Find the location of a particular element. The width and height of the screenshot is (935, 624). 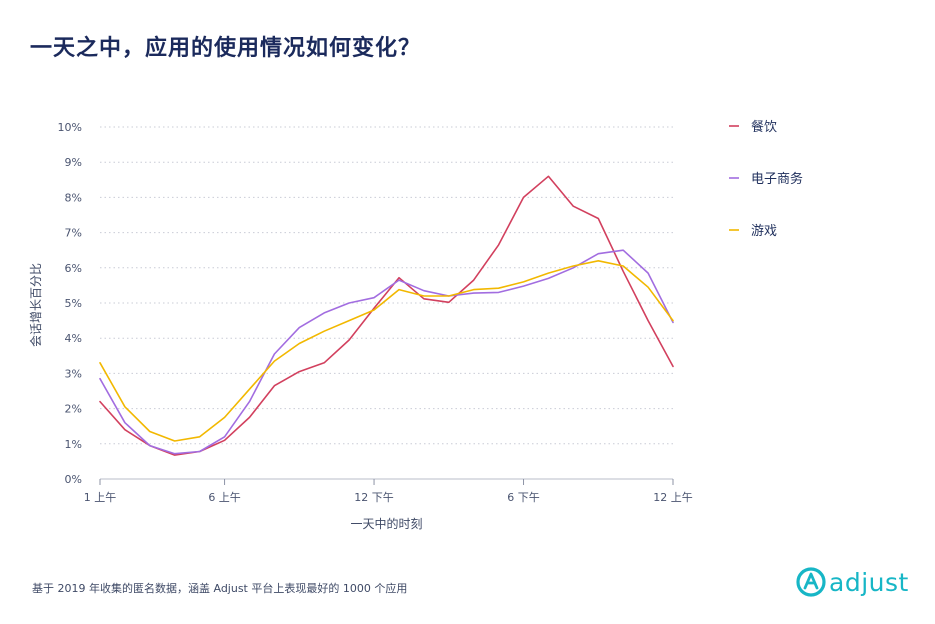

brand-name: adjust is located at coordinates (869, 582).